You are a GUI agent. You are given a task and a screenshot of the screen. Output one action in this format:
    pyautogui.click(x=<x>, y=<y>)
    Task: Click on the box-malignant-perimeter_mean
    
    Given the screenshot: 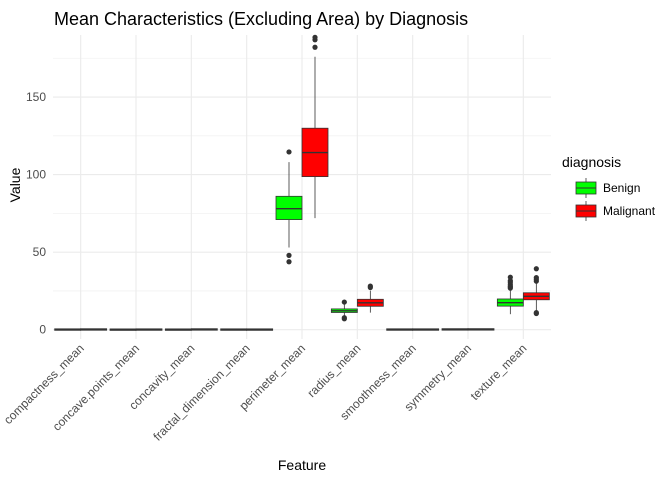 What is the action you would take?
    pyautogui.click(x=315, y=126)
    